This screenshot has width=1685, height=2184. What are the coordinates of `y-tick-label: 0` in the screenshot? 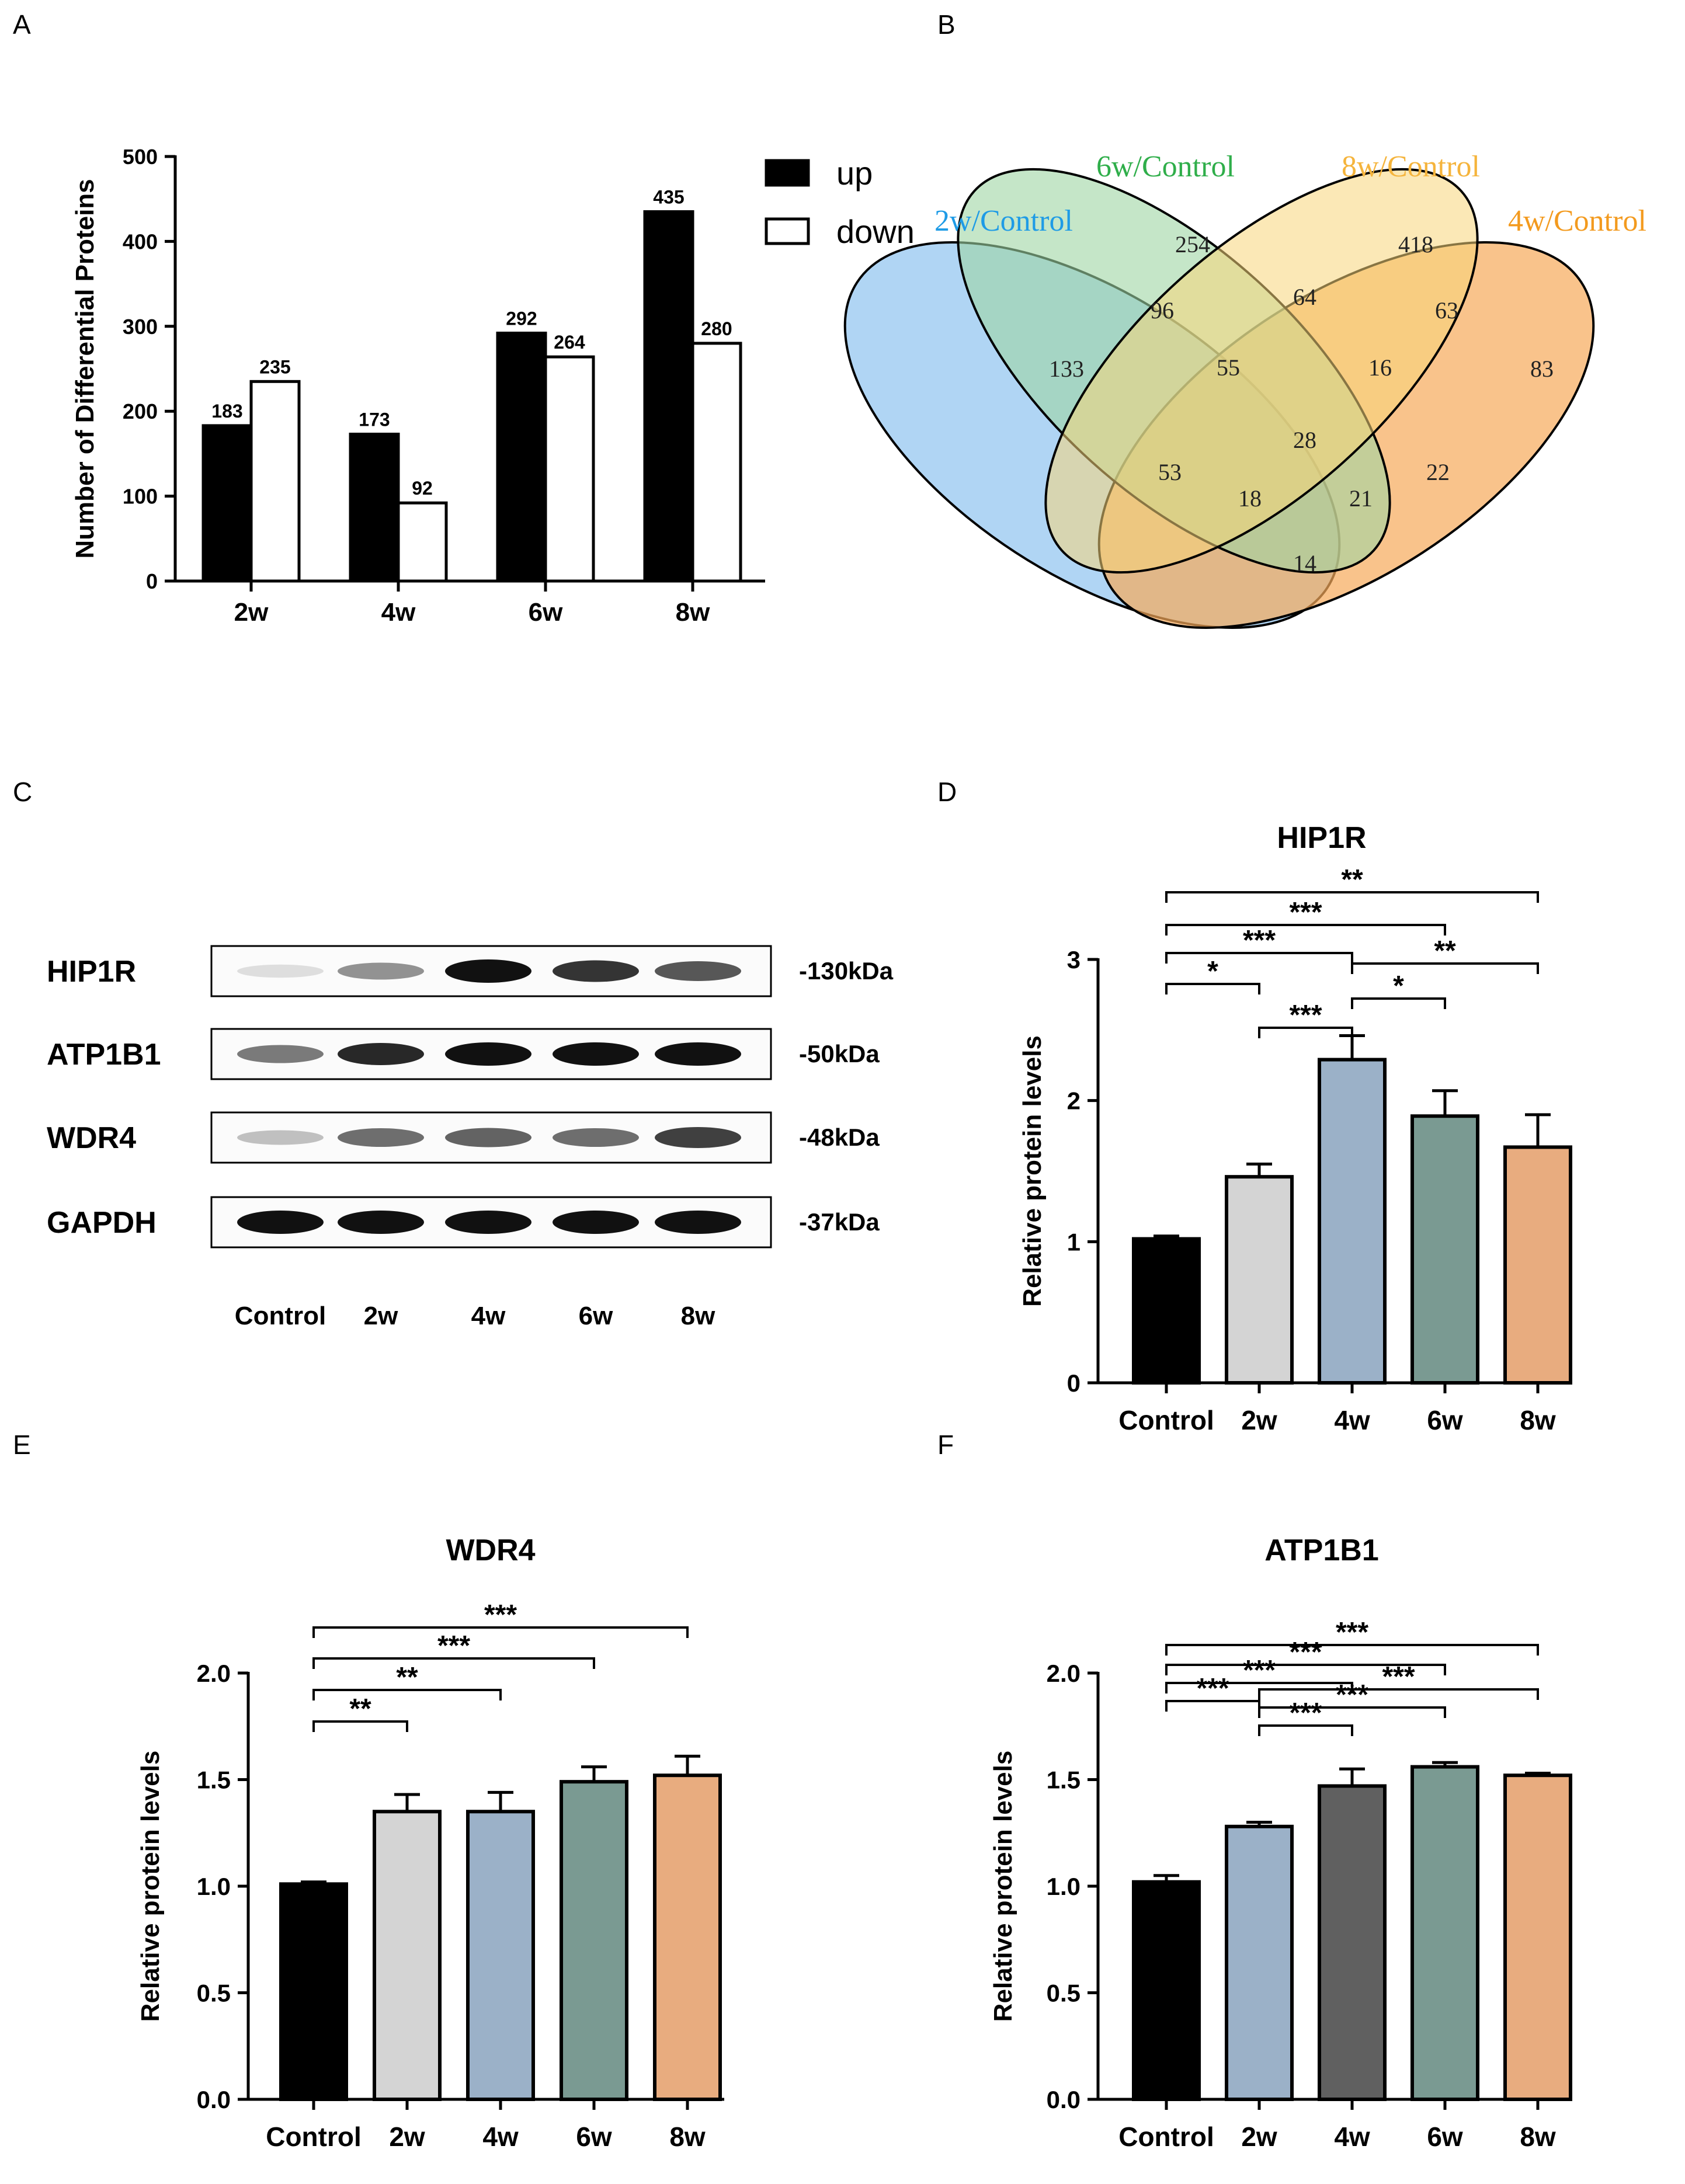 It's located at (1074, 1383).